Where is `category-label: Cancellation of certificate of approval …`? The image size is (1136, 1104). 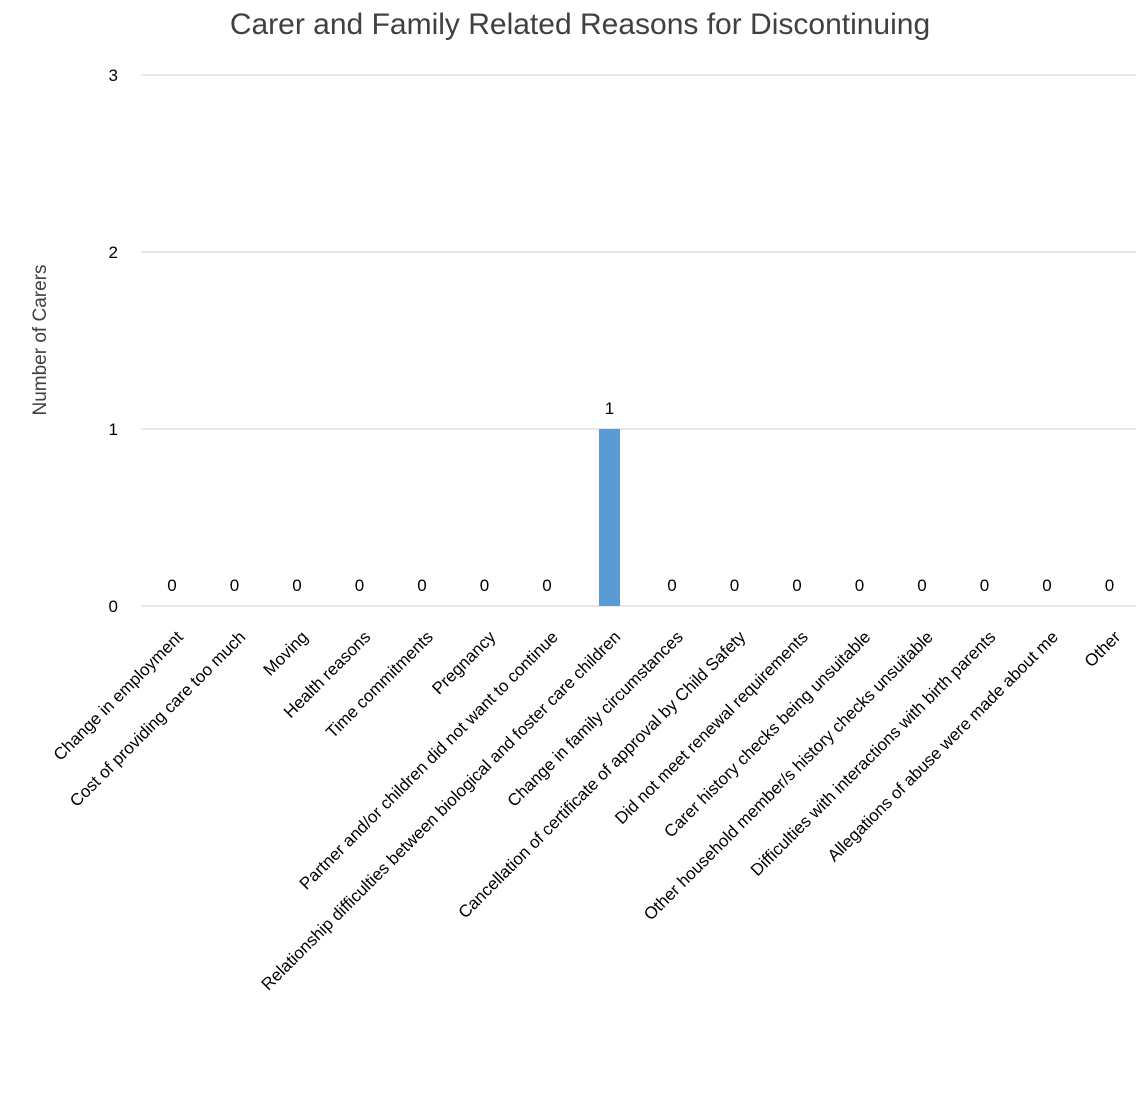
category-label: Cancellation of certificate of approval … is located at coordinates (602, 774).